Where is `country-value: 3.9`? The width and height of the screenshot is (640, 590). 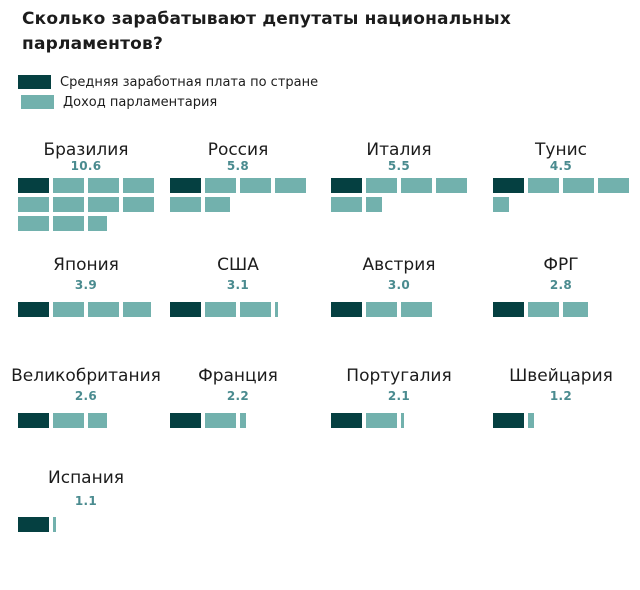 country-value: 3.9 is located at coordinates (86, 285).